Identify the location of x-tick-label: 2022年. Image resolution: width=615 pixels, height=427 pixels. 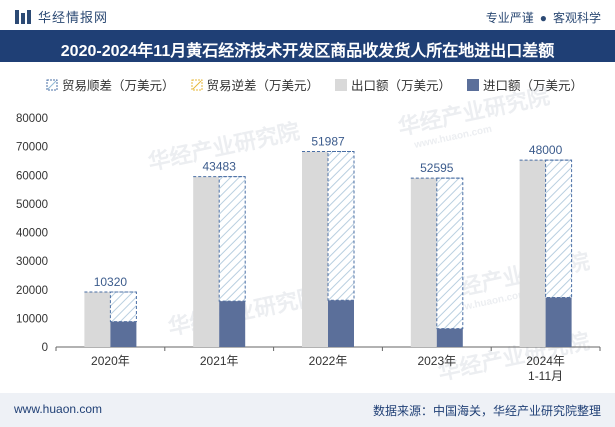
(328, 361).